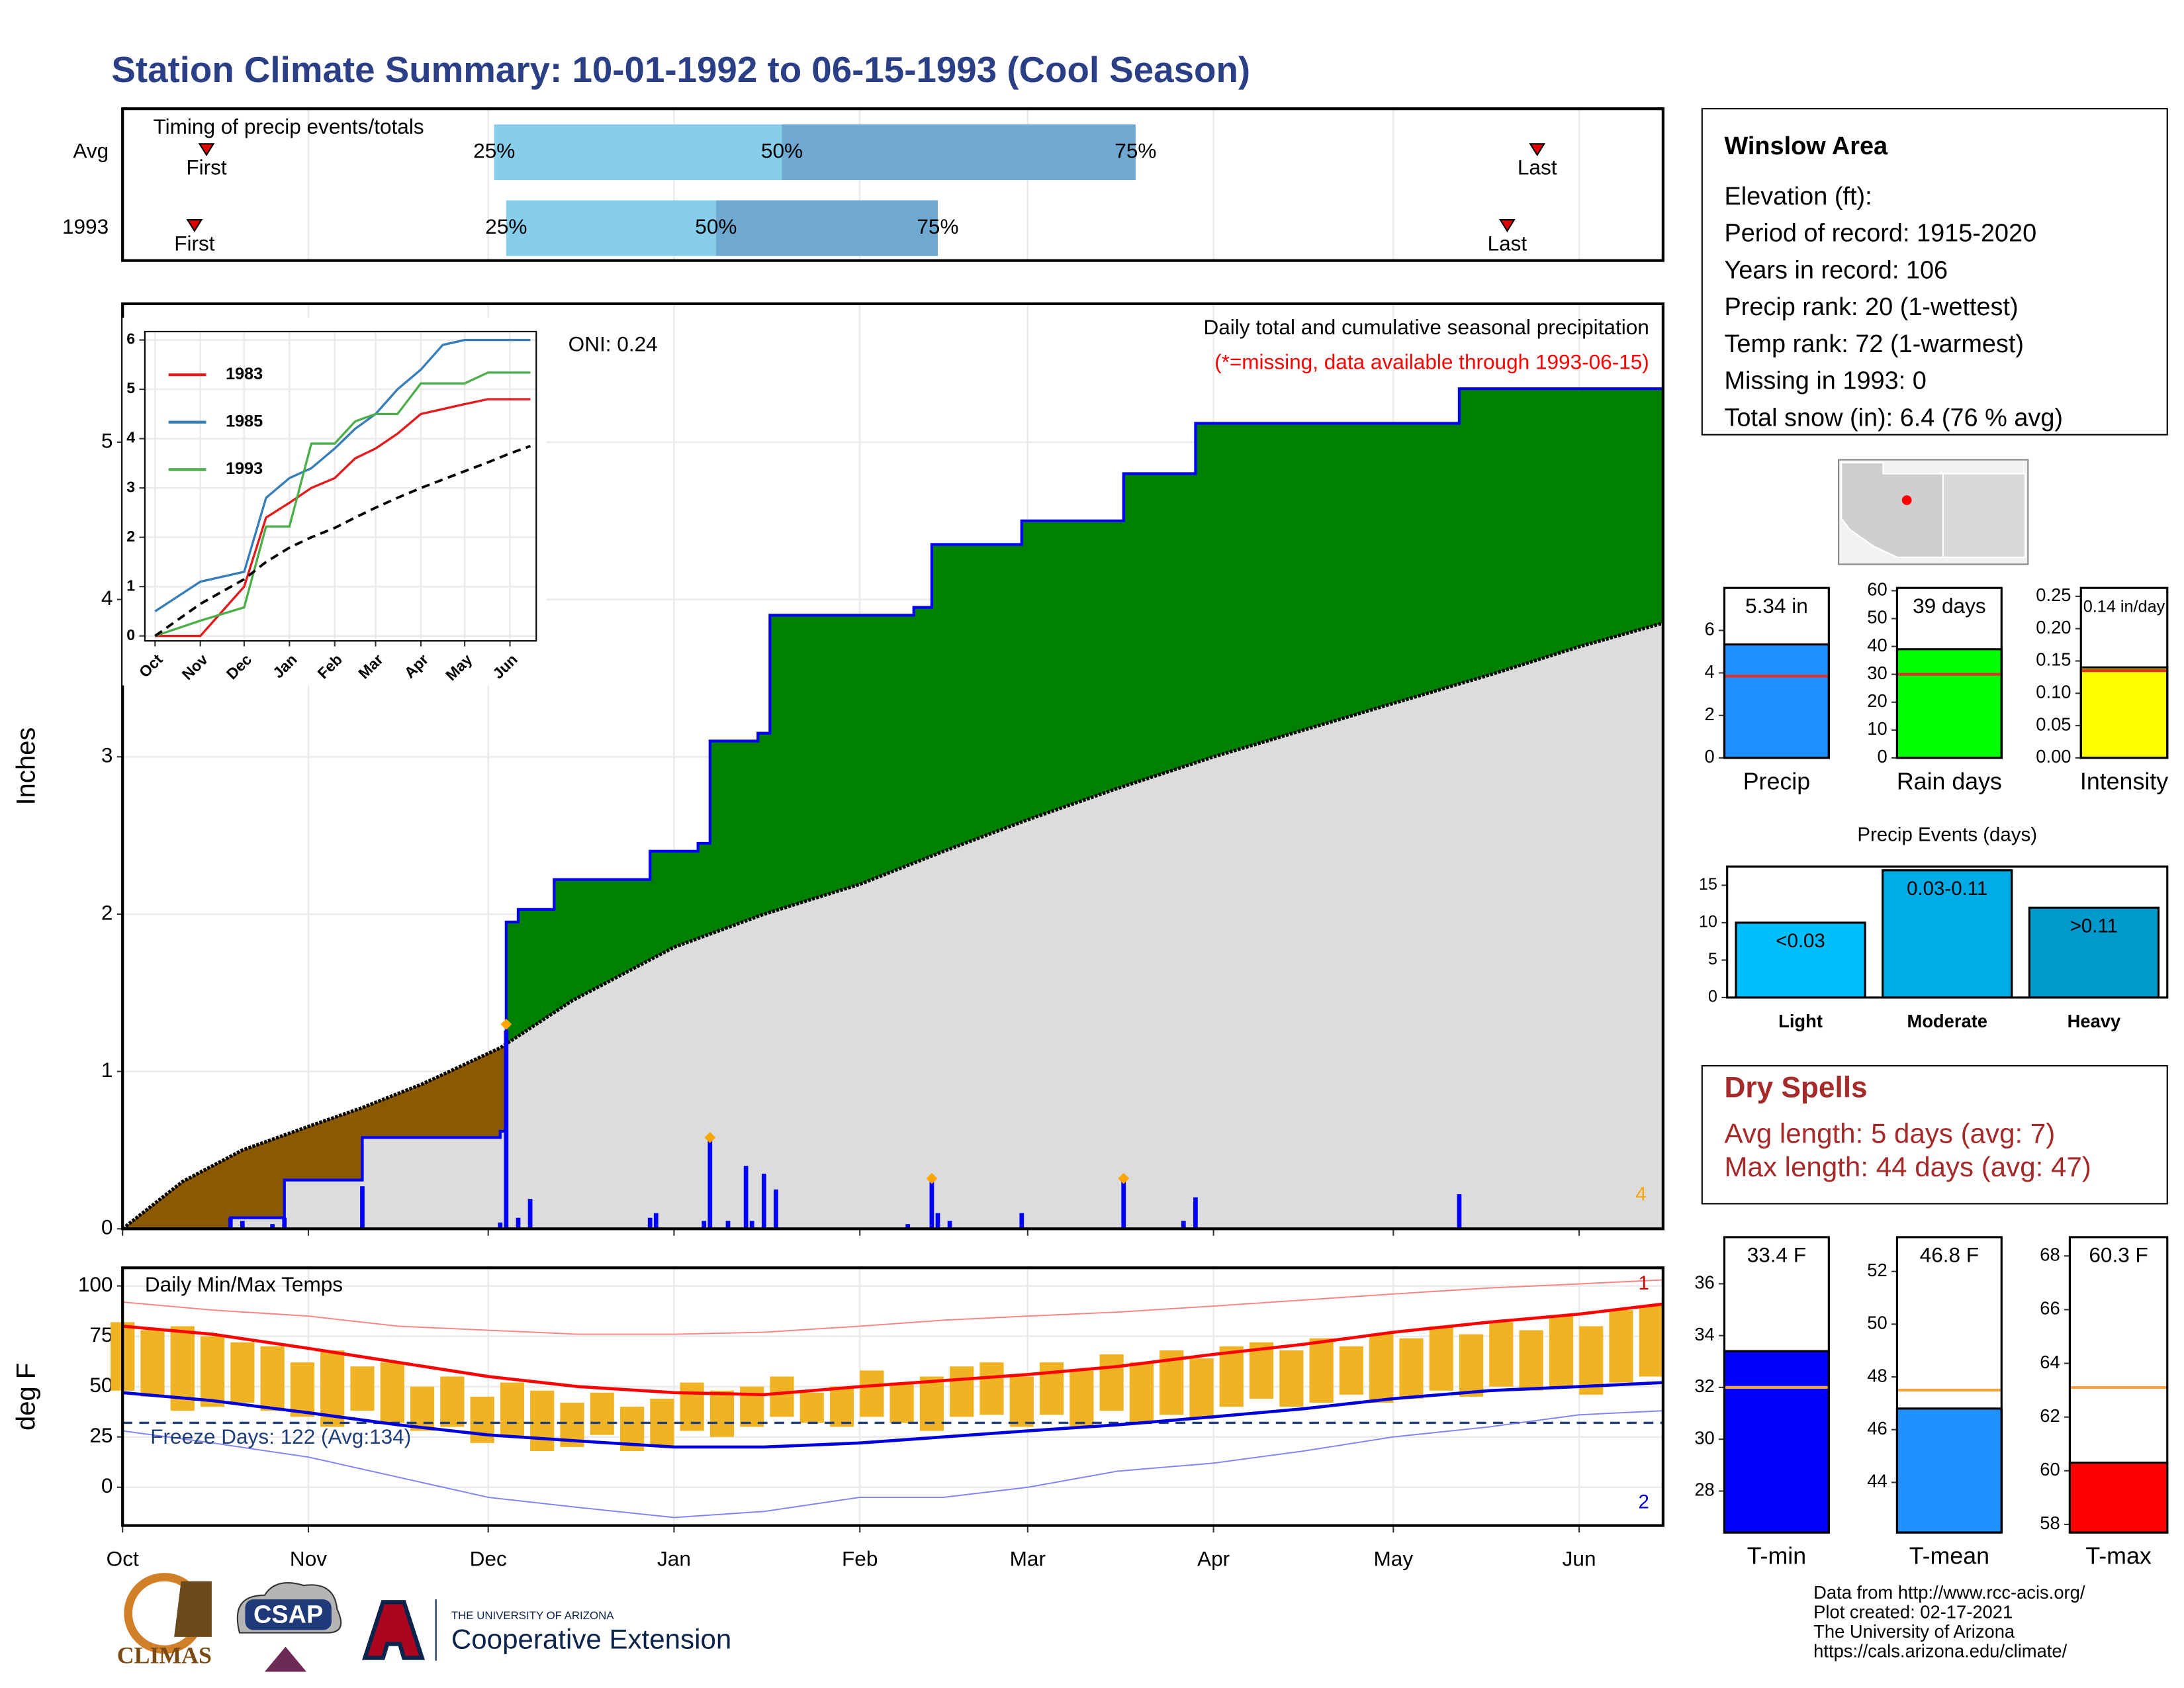  Describe the element at coordinates (1949, 1592) in the screenshot. I see `credit-line: Data from http://www.rcc-acis.org/` at that location.